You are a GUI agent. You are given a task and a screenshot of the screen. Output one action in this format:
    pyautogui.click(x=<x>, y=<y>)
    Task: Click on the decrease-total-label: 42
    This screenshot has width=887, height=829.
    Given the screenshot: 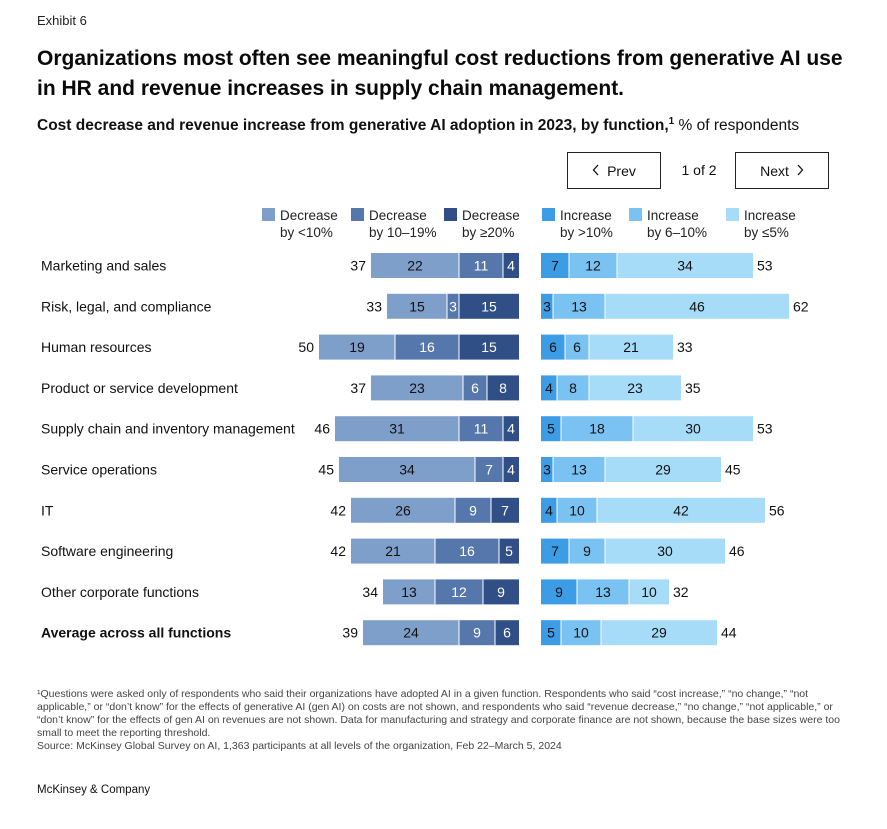 What is the action you would take?
    pyautogui.click(x=338, y=551)
    